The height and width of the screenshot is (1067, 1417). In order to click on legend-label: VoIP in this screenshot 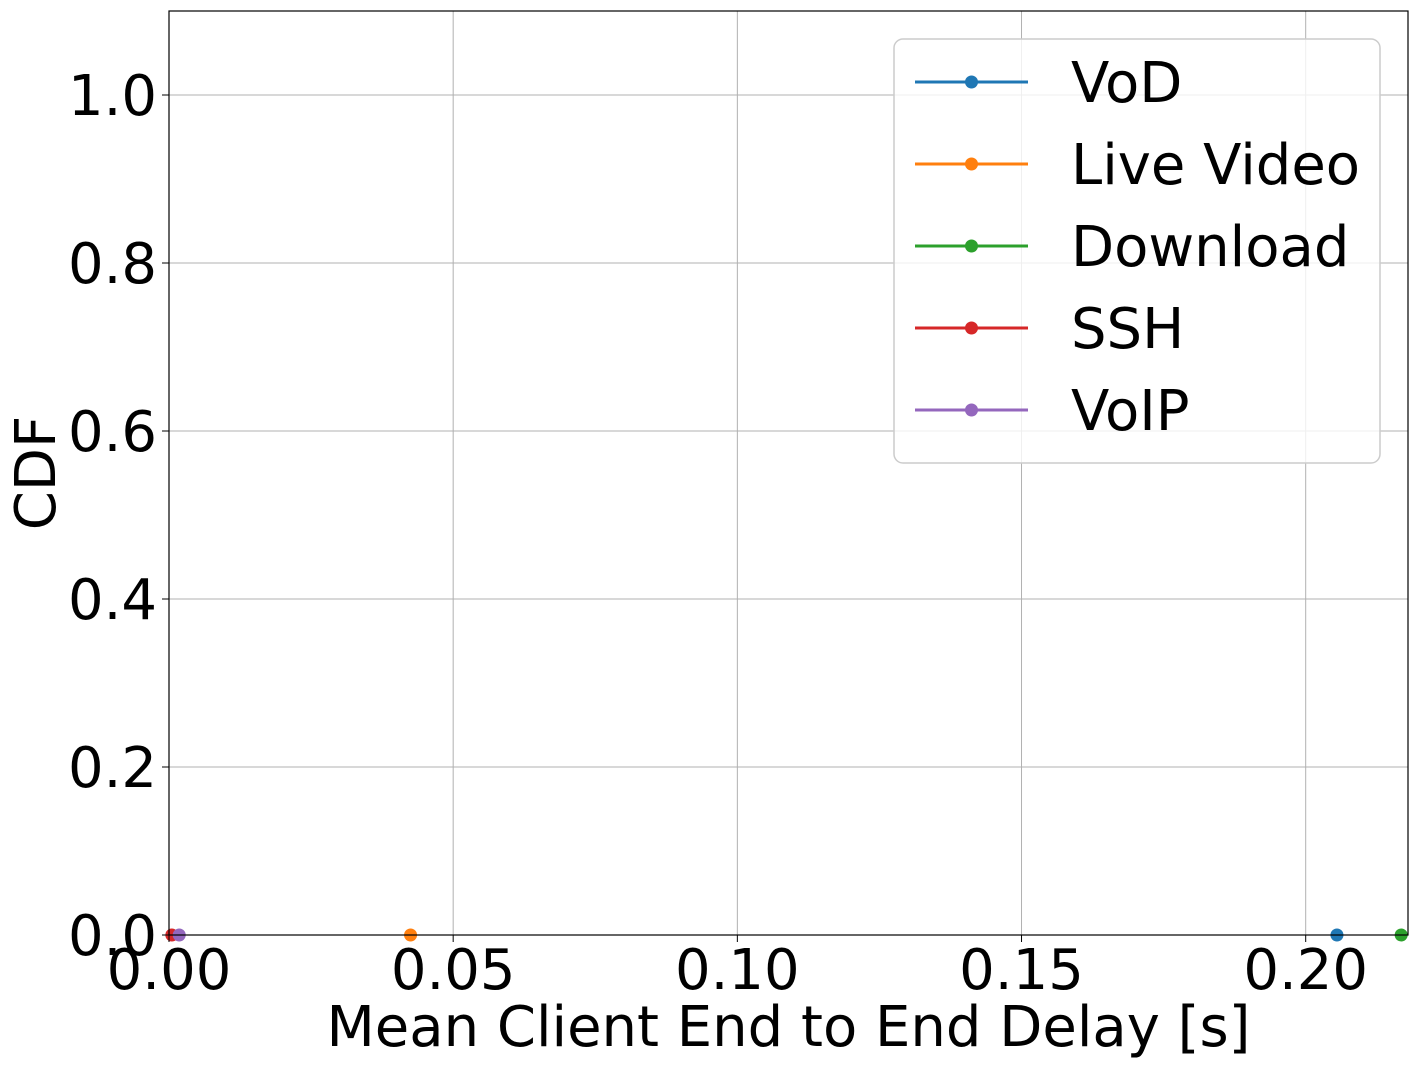, I will do `click(1130, 411)`.